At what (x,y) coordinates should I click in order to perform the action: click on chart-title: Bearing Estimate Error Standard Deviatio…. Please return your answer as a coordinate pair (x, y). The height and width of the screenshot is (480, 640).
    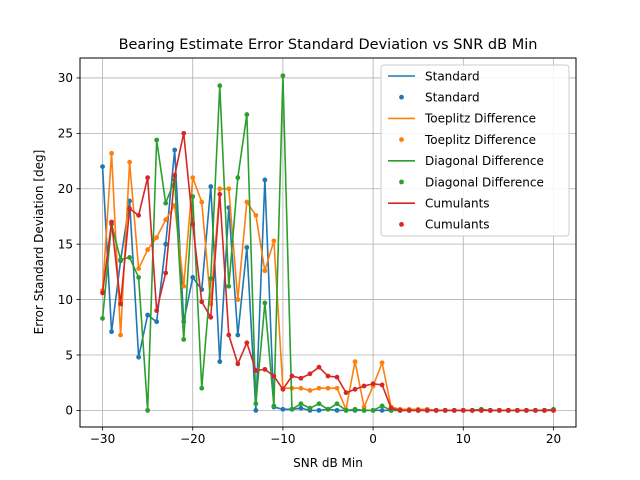
    Looking at the image, I should click on (328, 45).